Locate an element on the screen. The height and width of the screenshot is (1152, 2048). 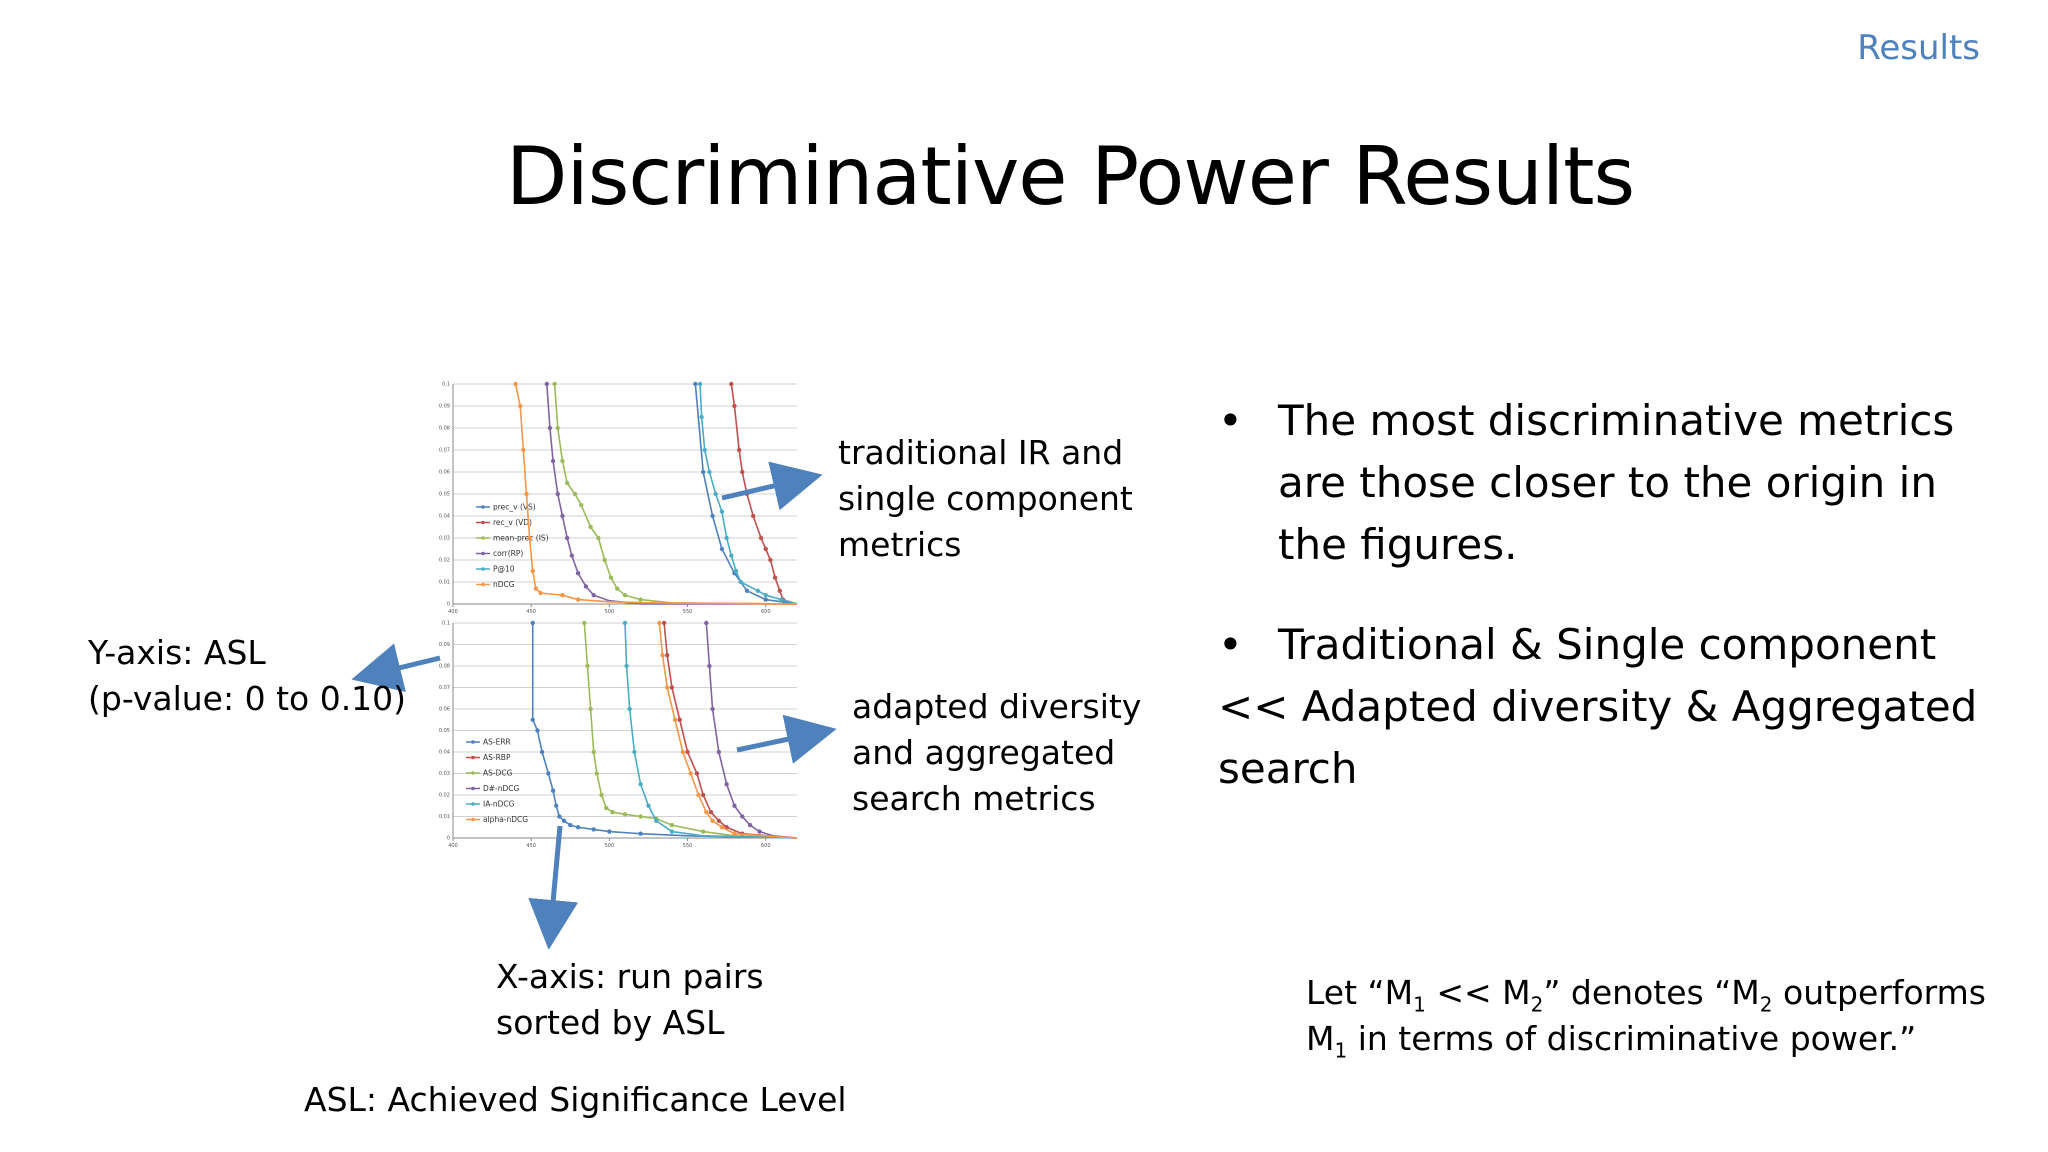
y-tick-label: 0.02 is located at coordinates (444, 796).